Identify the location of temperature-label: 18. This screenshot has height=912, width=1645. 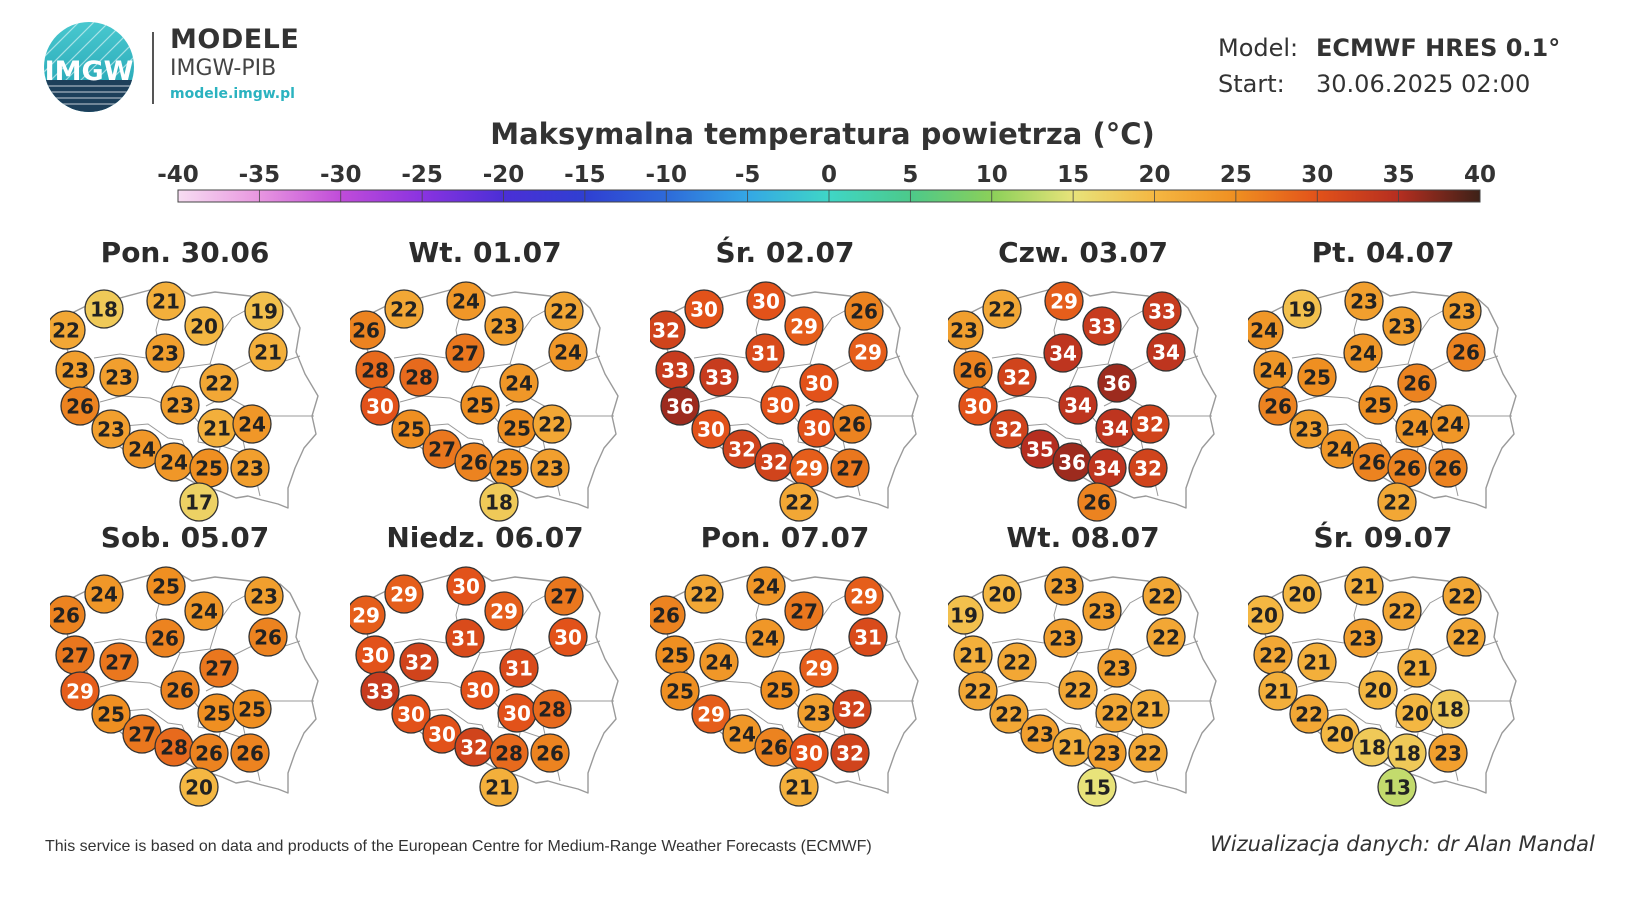
(1407, 754).